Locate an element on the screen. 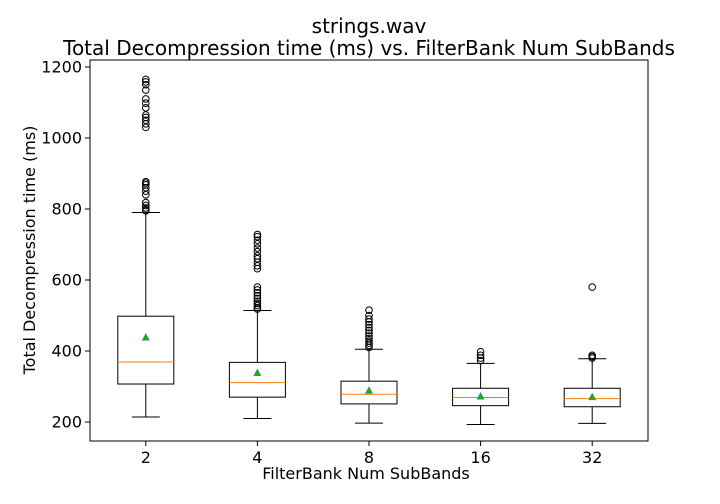  y-tick-label: 200 is located at coordinates (66, 422).